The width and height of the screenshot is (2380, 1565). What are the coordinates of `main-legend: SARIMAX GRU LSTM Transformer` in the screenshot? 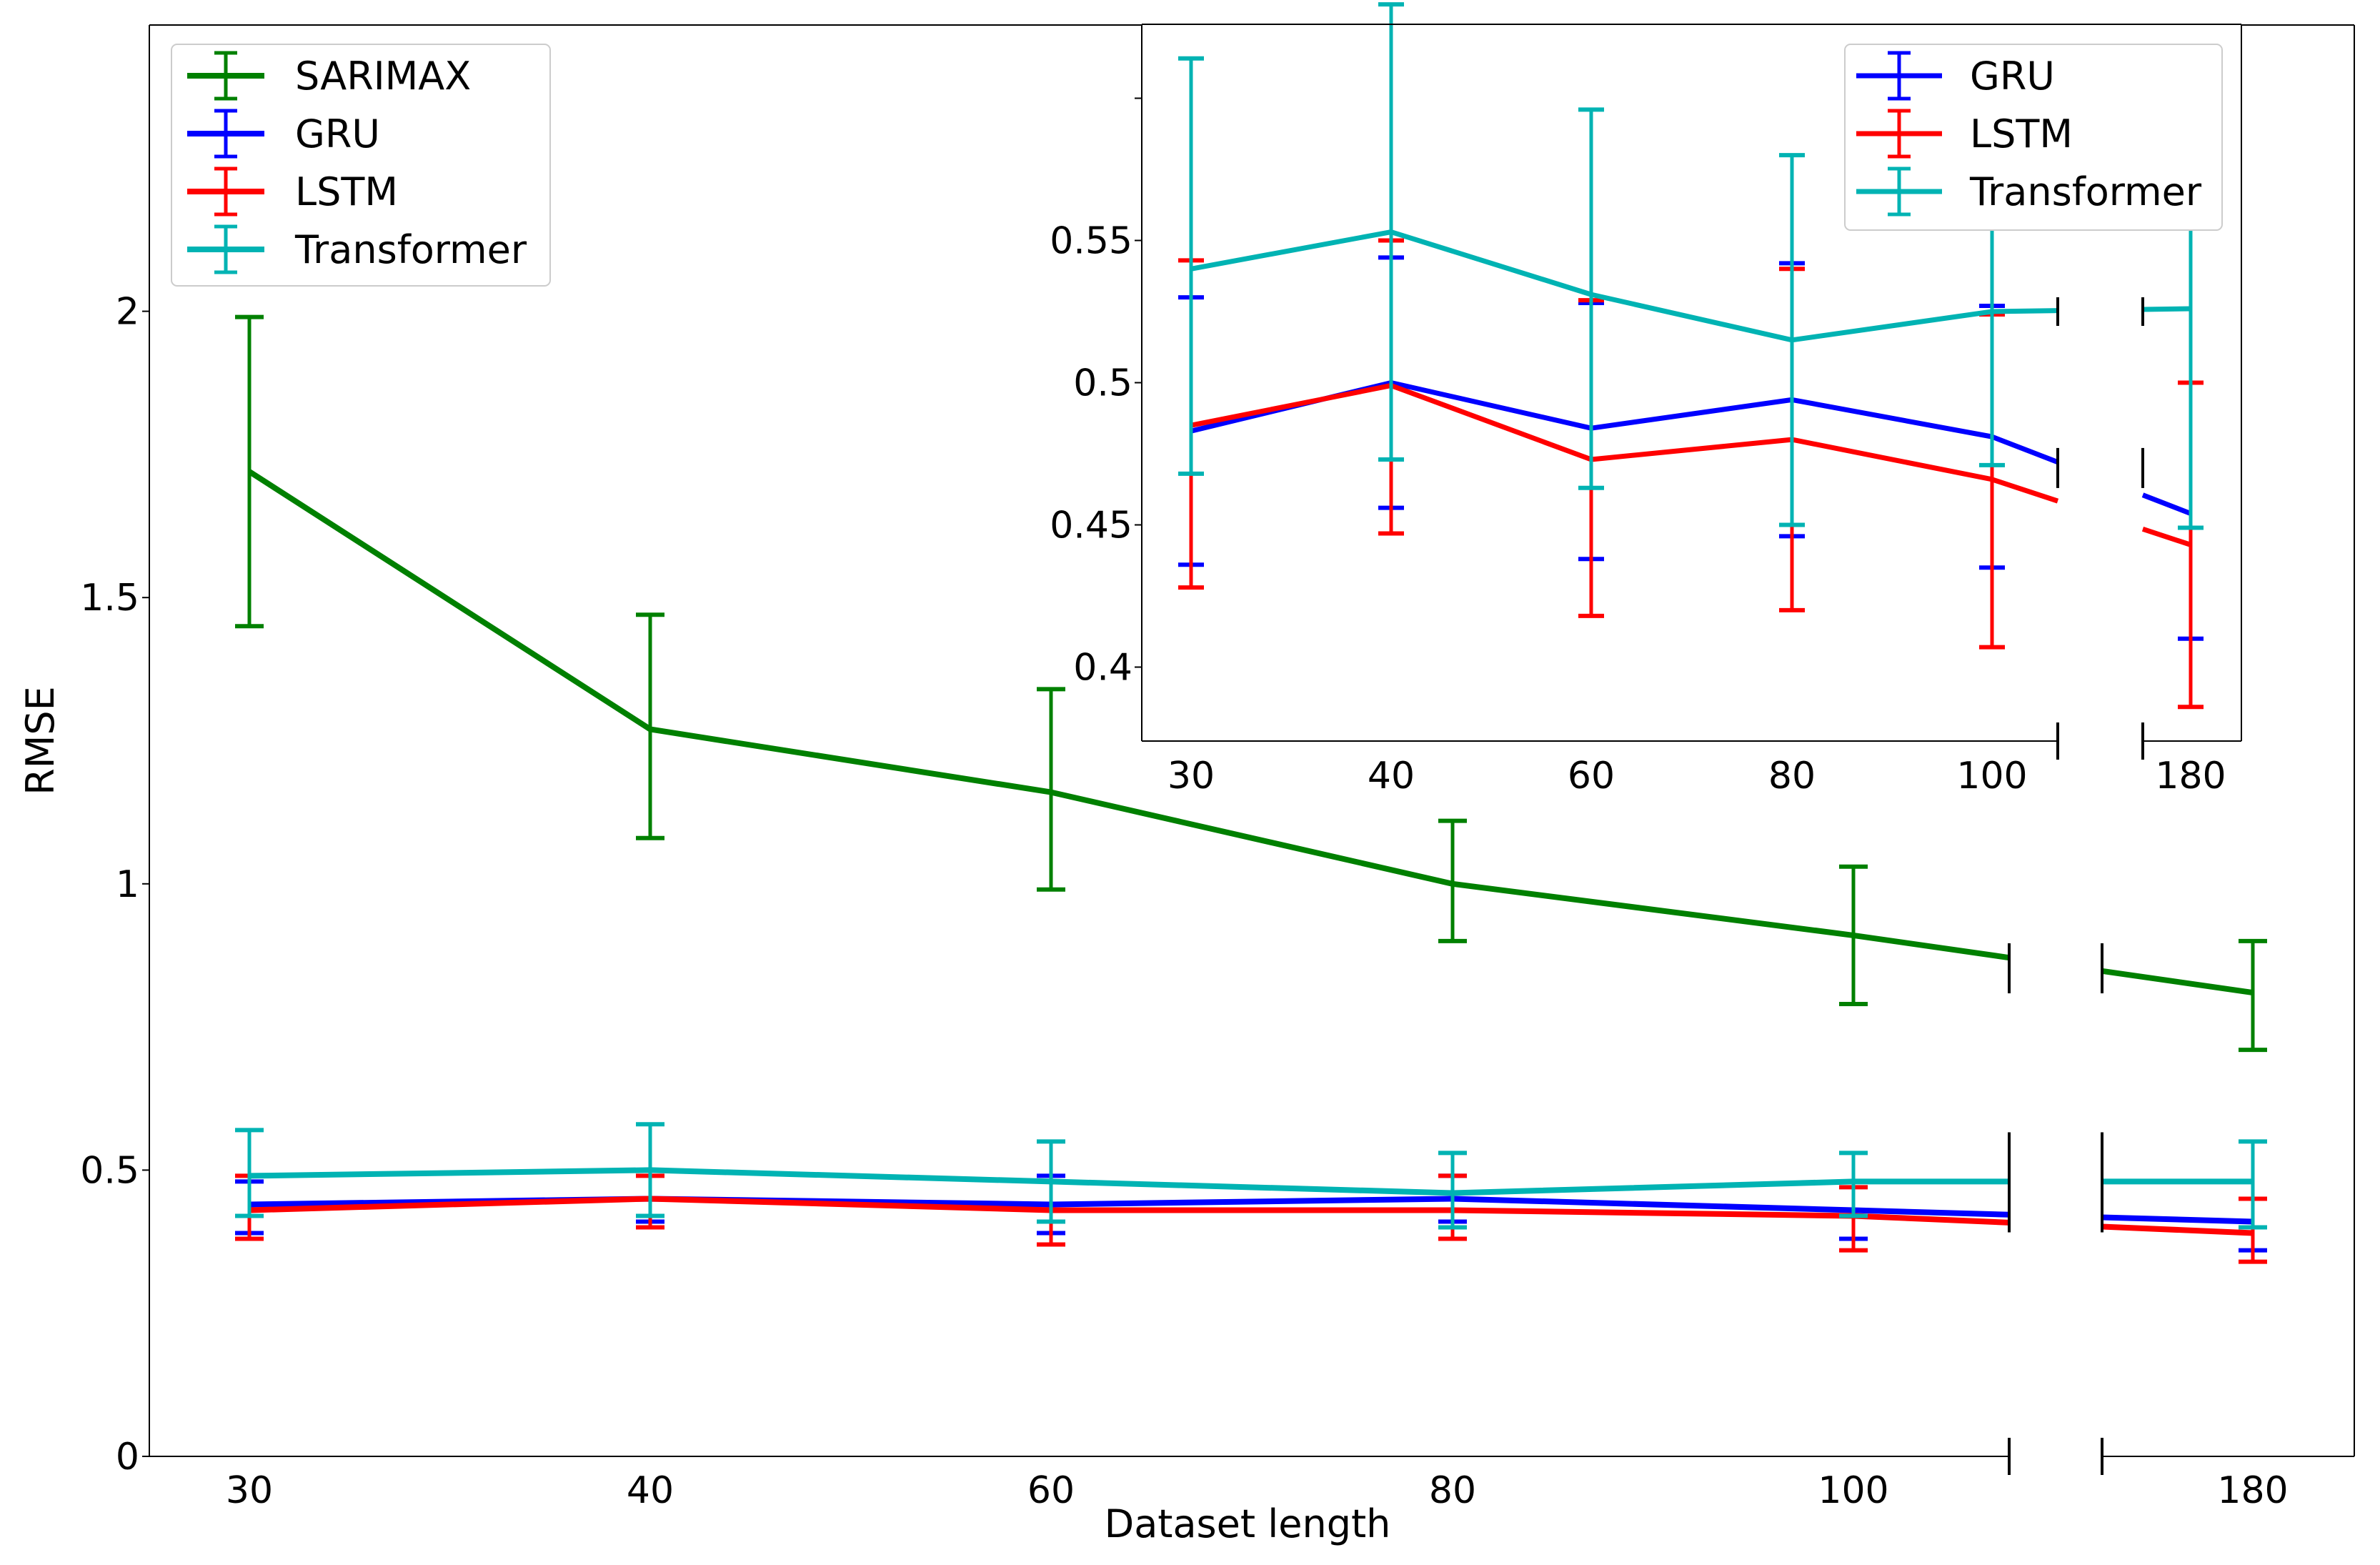 It's located at (361, 165).